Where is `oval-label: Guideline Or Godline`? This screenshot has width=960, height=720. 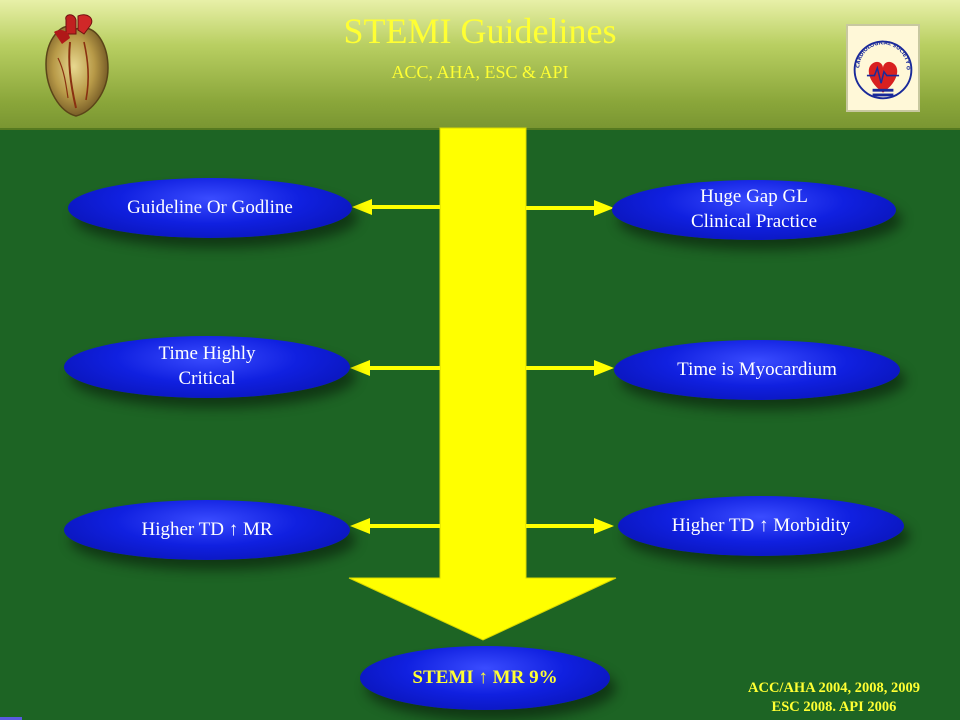
oval-label: Guideline Or Godline is located at coordinates (210, 207).